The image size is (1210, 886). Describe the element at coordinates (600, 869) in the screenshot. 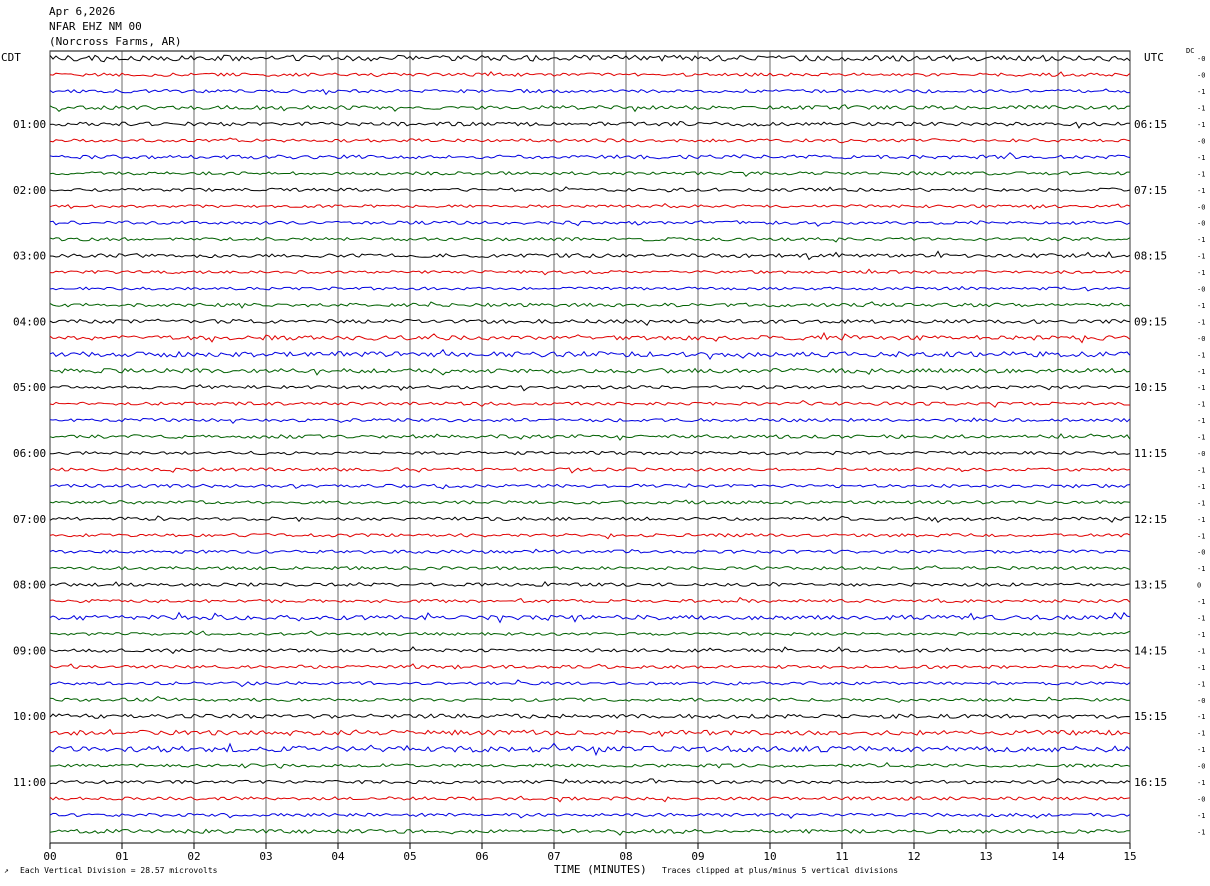

I see `x-axis-title: TIME (MINUTES)` at that location.